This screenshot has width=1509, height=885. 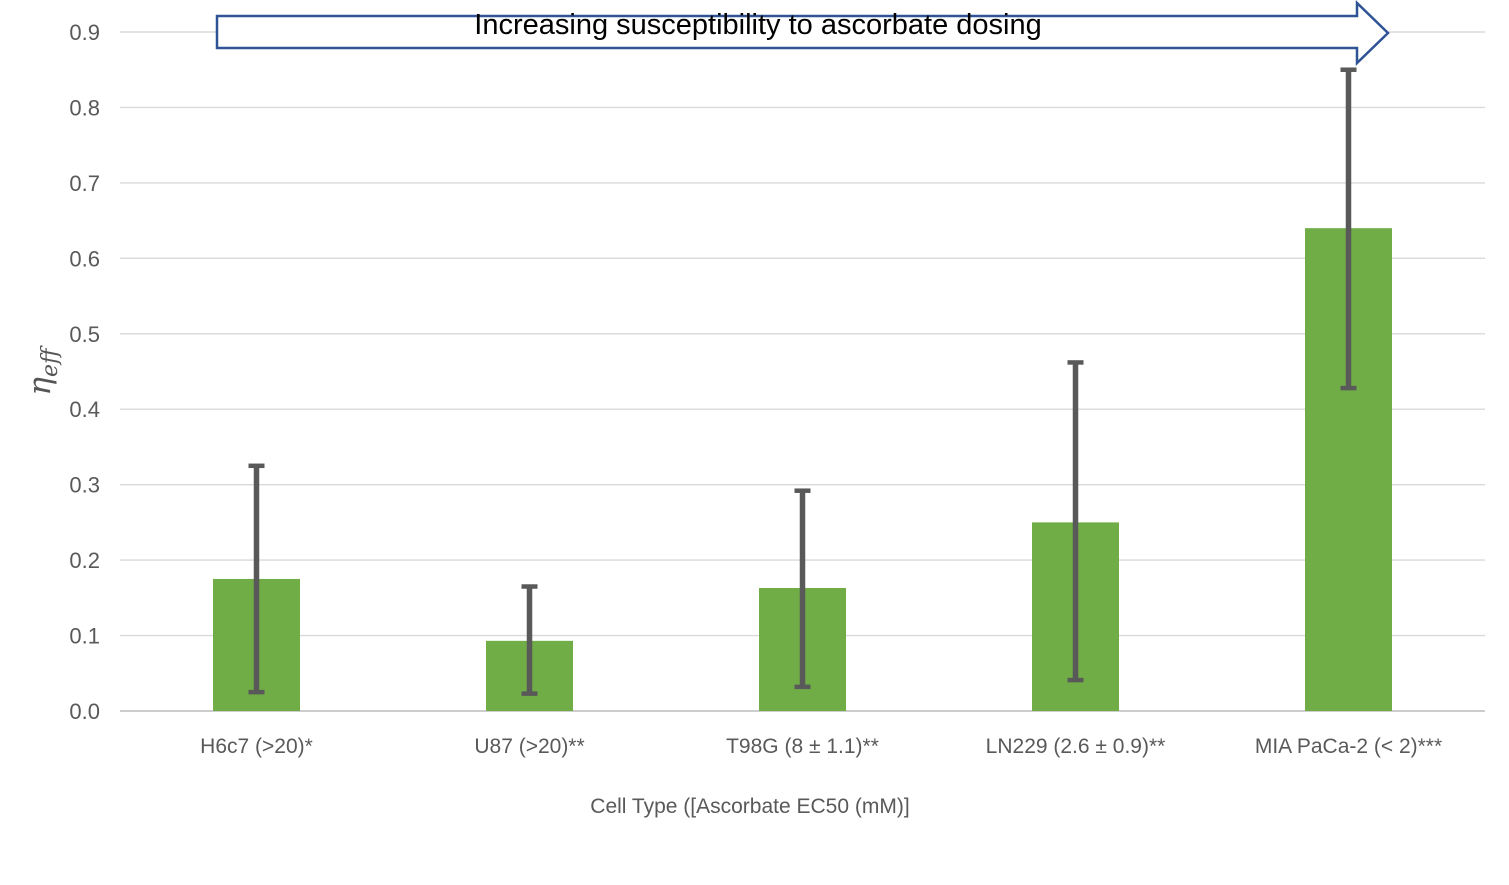 What do you see at coordinates (84, 32) in the screenshot?
I see `y-tick-label: 0.9` at bounding box center [84, 32].